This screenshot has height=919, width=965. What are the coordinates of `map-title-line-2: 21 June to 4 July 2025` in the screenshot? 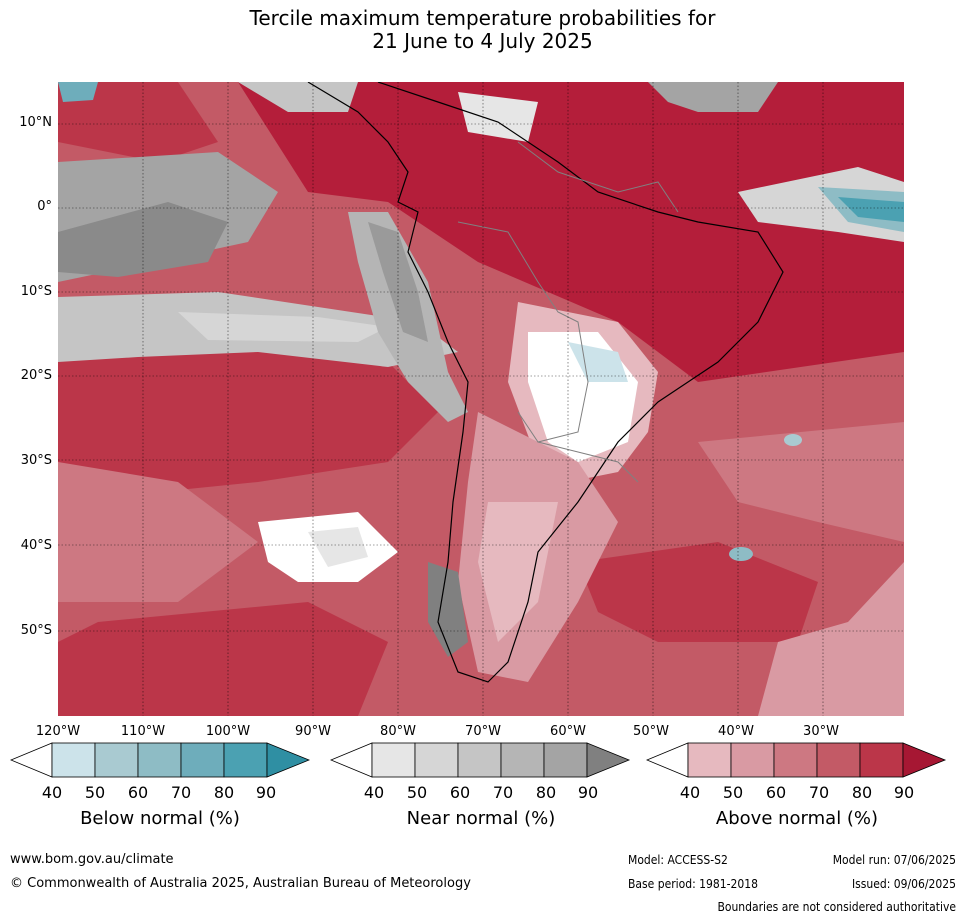 It's located at (482, 41).